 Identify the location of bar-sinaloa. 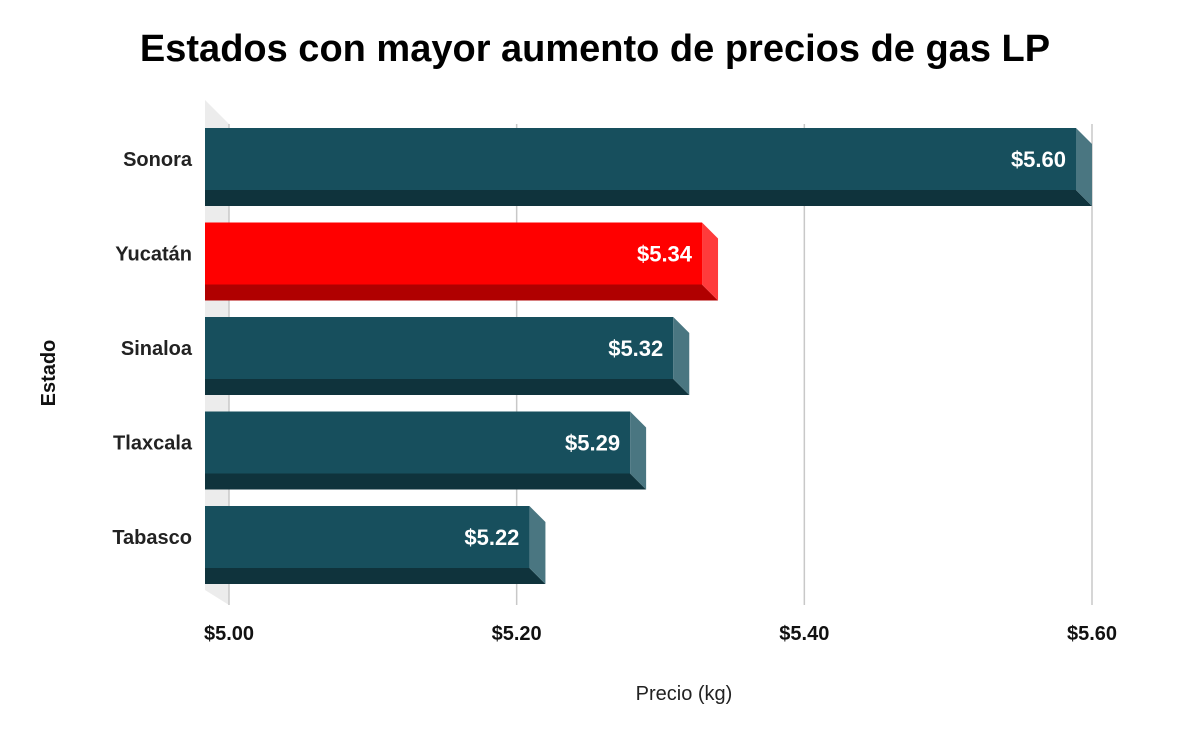
(447, 356).